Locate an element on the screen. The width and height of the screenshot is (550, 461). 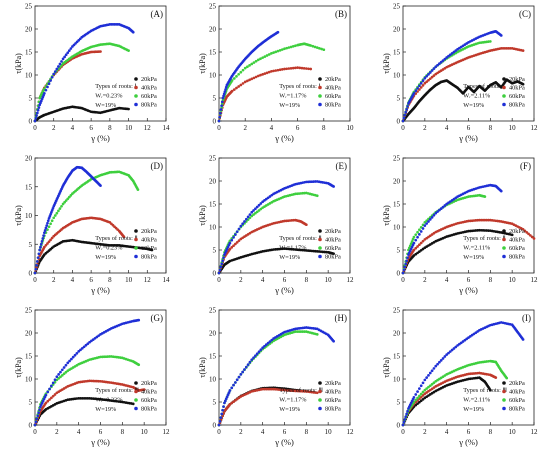
x-tick-label: 6 is located at coordinates (469, 280).